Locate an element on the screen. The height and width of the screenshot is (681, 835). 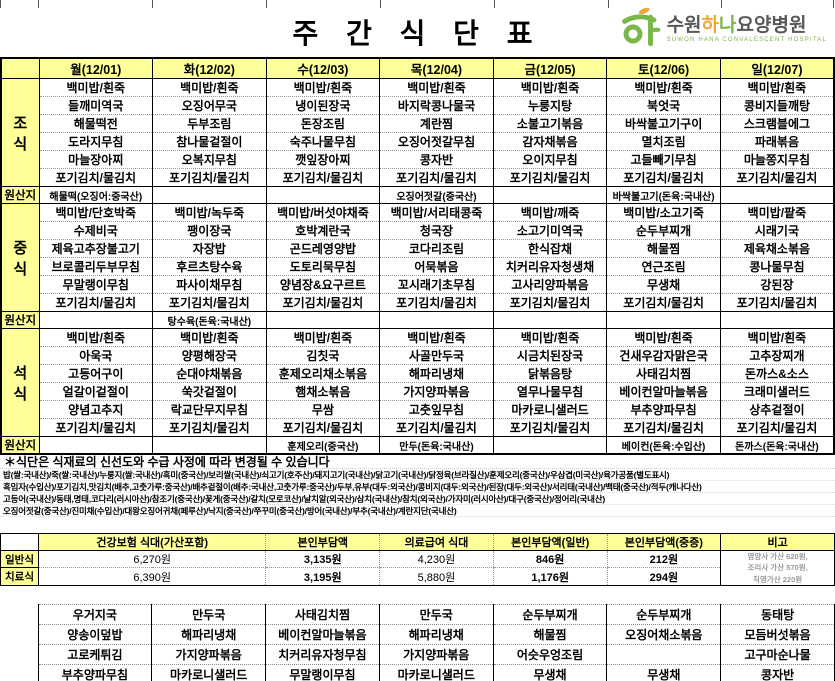
menu-cell: 마카로니샐러드 is located at coordinates (550, 409).